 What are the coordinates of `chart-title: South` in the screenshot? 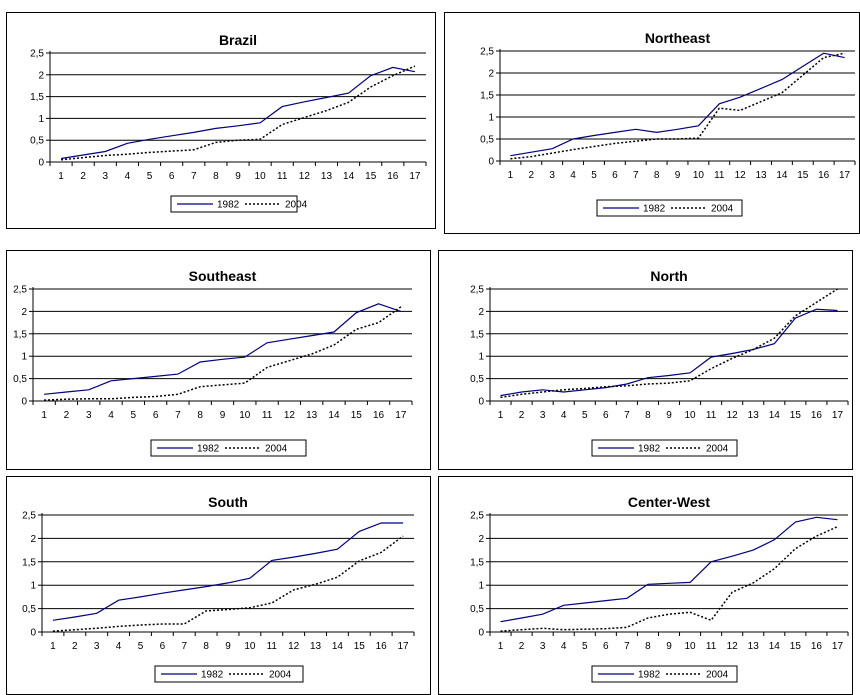 It's located at (228, 502).